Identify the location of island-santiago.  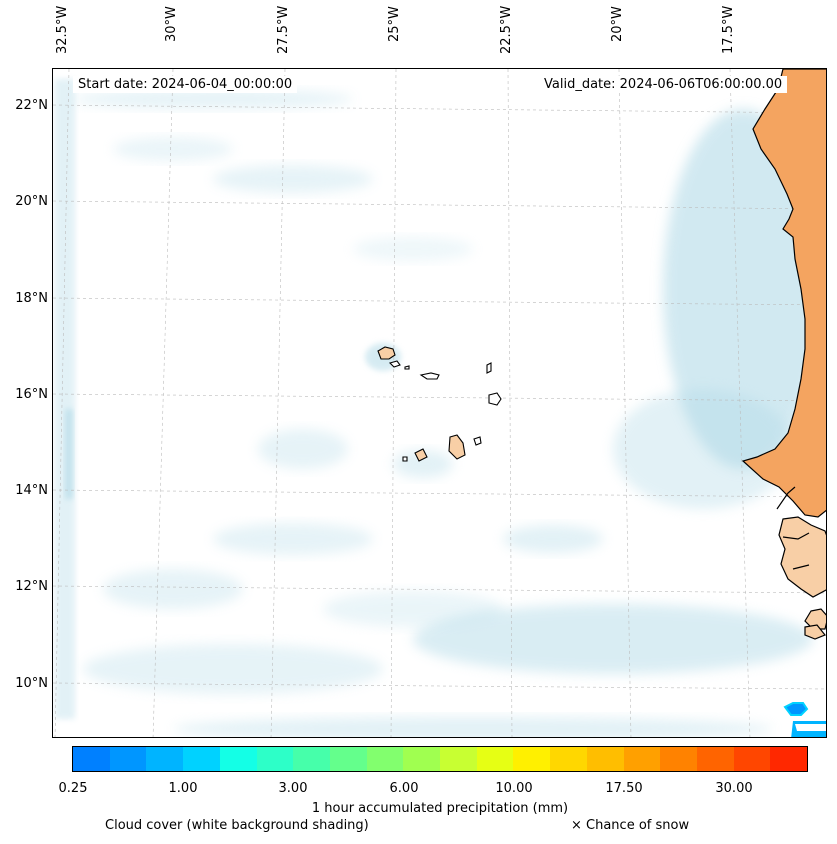
(457, 447).